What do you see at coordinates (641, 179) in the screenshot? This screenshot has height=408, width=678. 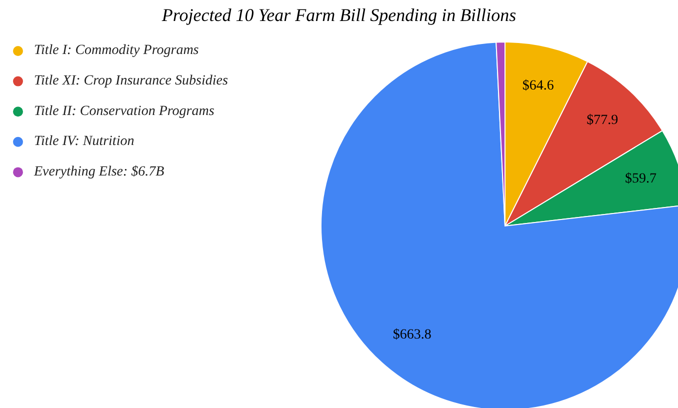 I see `data-label: $59.7` at bounding box center [641, 179].